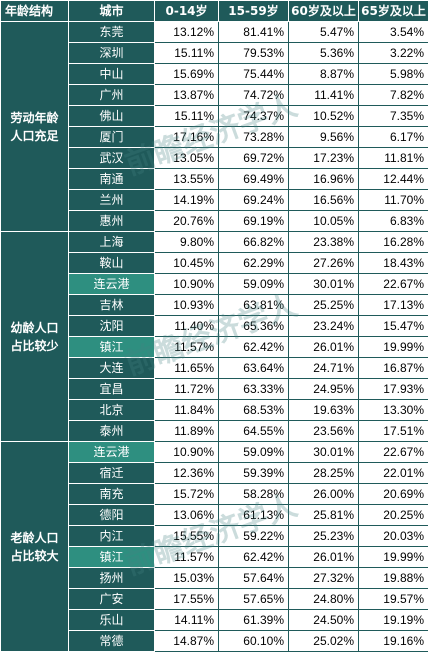  What do you see at coordinates (187, 410) in the screenshot?
I see `pct-0-14-cell: 11.84%` at bounding box center [187, 410].